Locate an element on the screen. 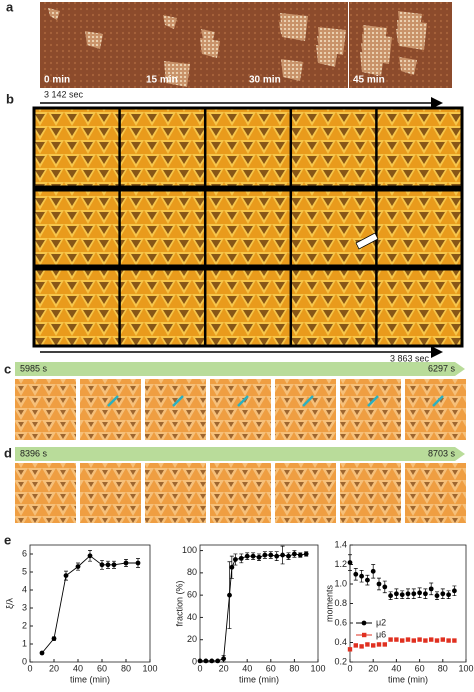  y-tick-label: 60 is located at coordinates (192, 595).